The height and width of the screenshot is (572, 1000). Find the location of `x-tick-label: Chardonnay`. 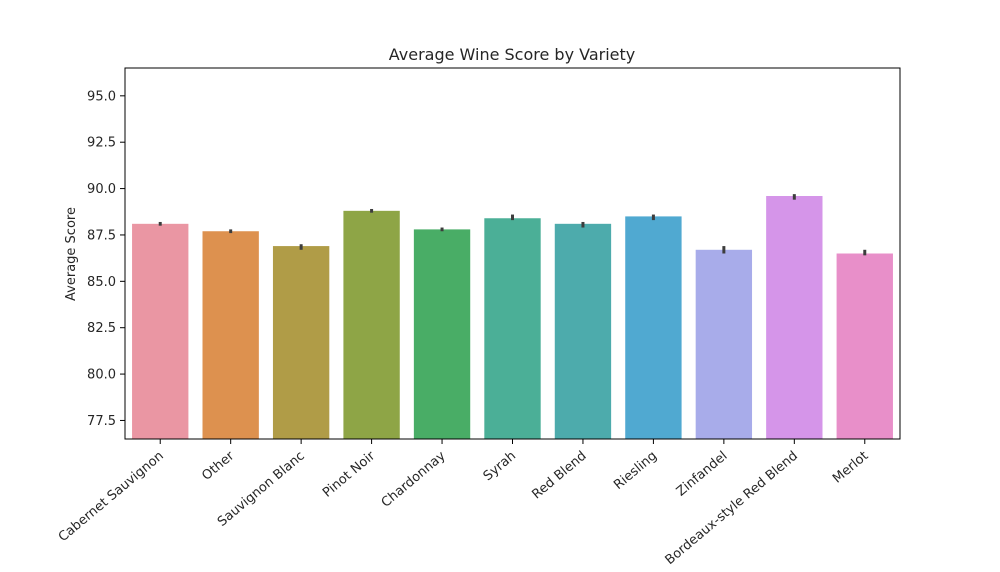

x-tick-label: Chardonnay is located at coordinates (414, 479).